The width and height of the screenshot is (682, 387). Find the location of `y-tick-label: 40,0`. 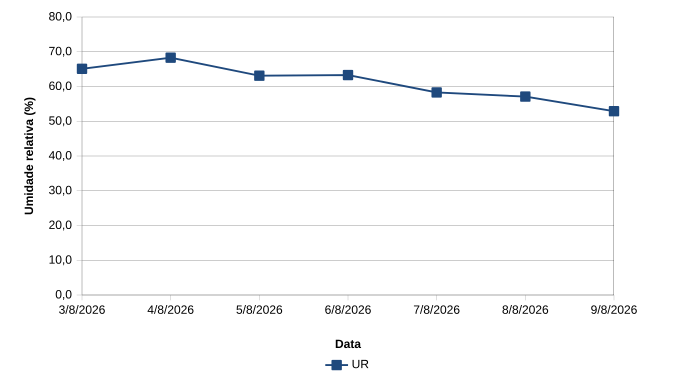

y-tick-label: 40,0 is located at coordinates (60, 156).